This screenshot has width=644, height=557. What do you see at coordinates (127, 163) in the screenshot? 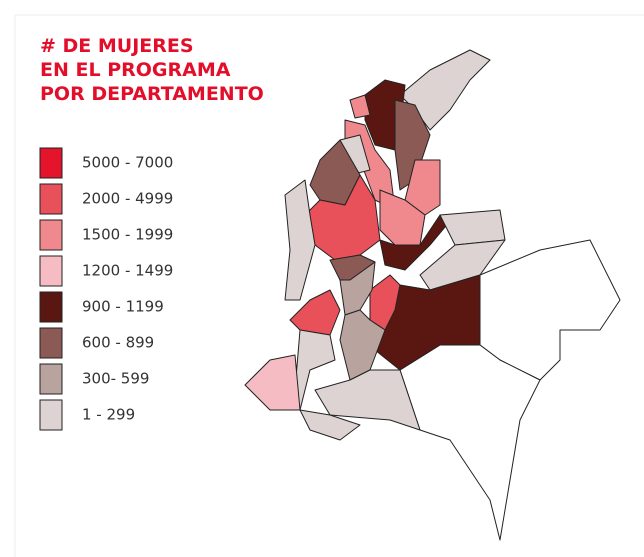
I see `legend-label: 5000 - 7000` at bounding box center [127, 163].